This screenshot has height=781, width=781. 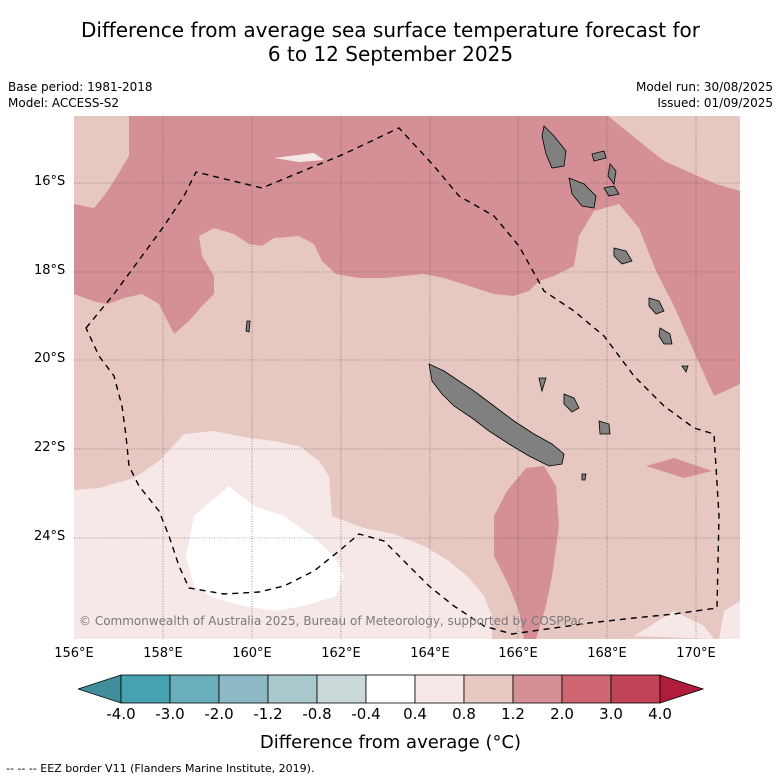 What do you see at coordinates (656, 306) in the screenshot?
I see `vanuatu-erromango` at bounding box center [656, 306].